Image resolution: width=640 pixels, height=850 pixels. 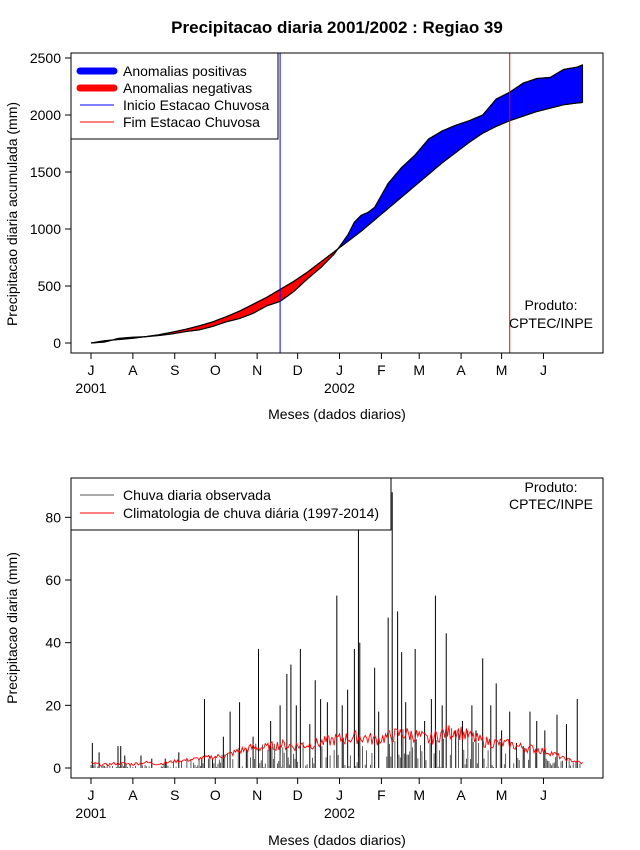 I want to click on legend-start: Inicio Estacao Chuvosa, so click(x=196, y=105).